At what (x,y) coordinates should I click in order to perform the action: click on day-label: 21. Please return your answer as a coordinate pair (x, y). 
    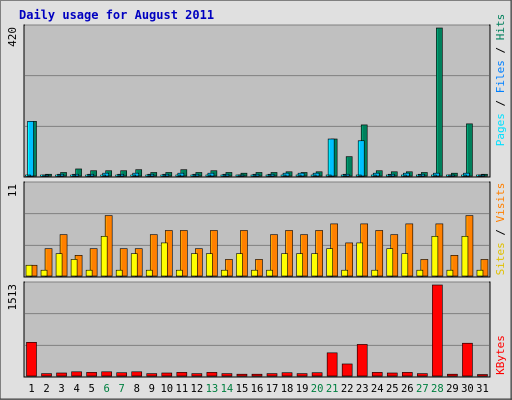
    Looking at the image, I should click on (332, 389).